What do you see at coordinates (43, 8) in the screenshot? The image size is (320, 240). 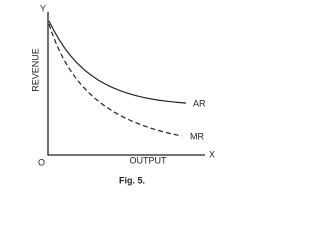 I see `y-axis-letter: Y` at bounding box center [43, 8].